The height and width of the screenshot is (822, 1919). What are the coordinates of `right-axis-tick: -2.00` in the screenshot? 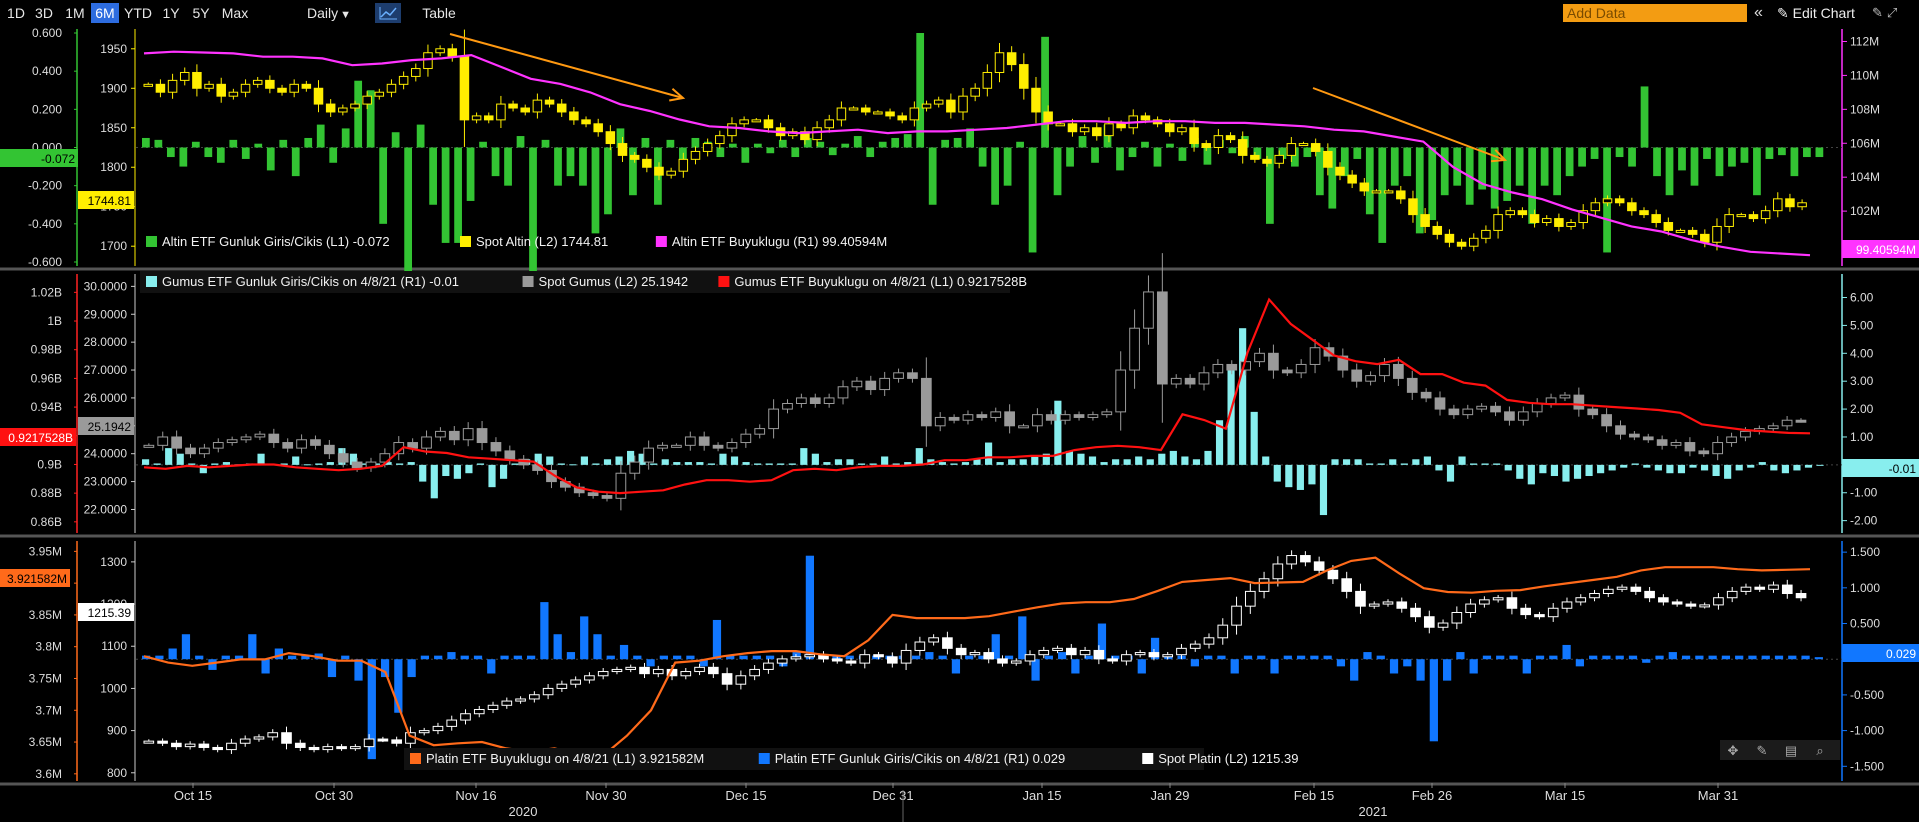 It's located at (1864, 521).